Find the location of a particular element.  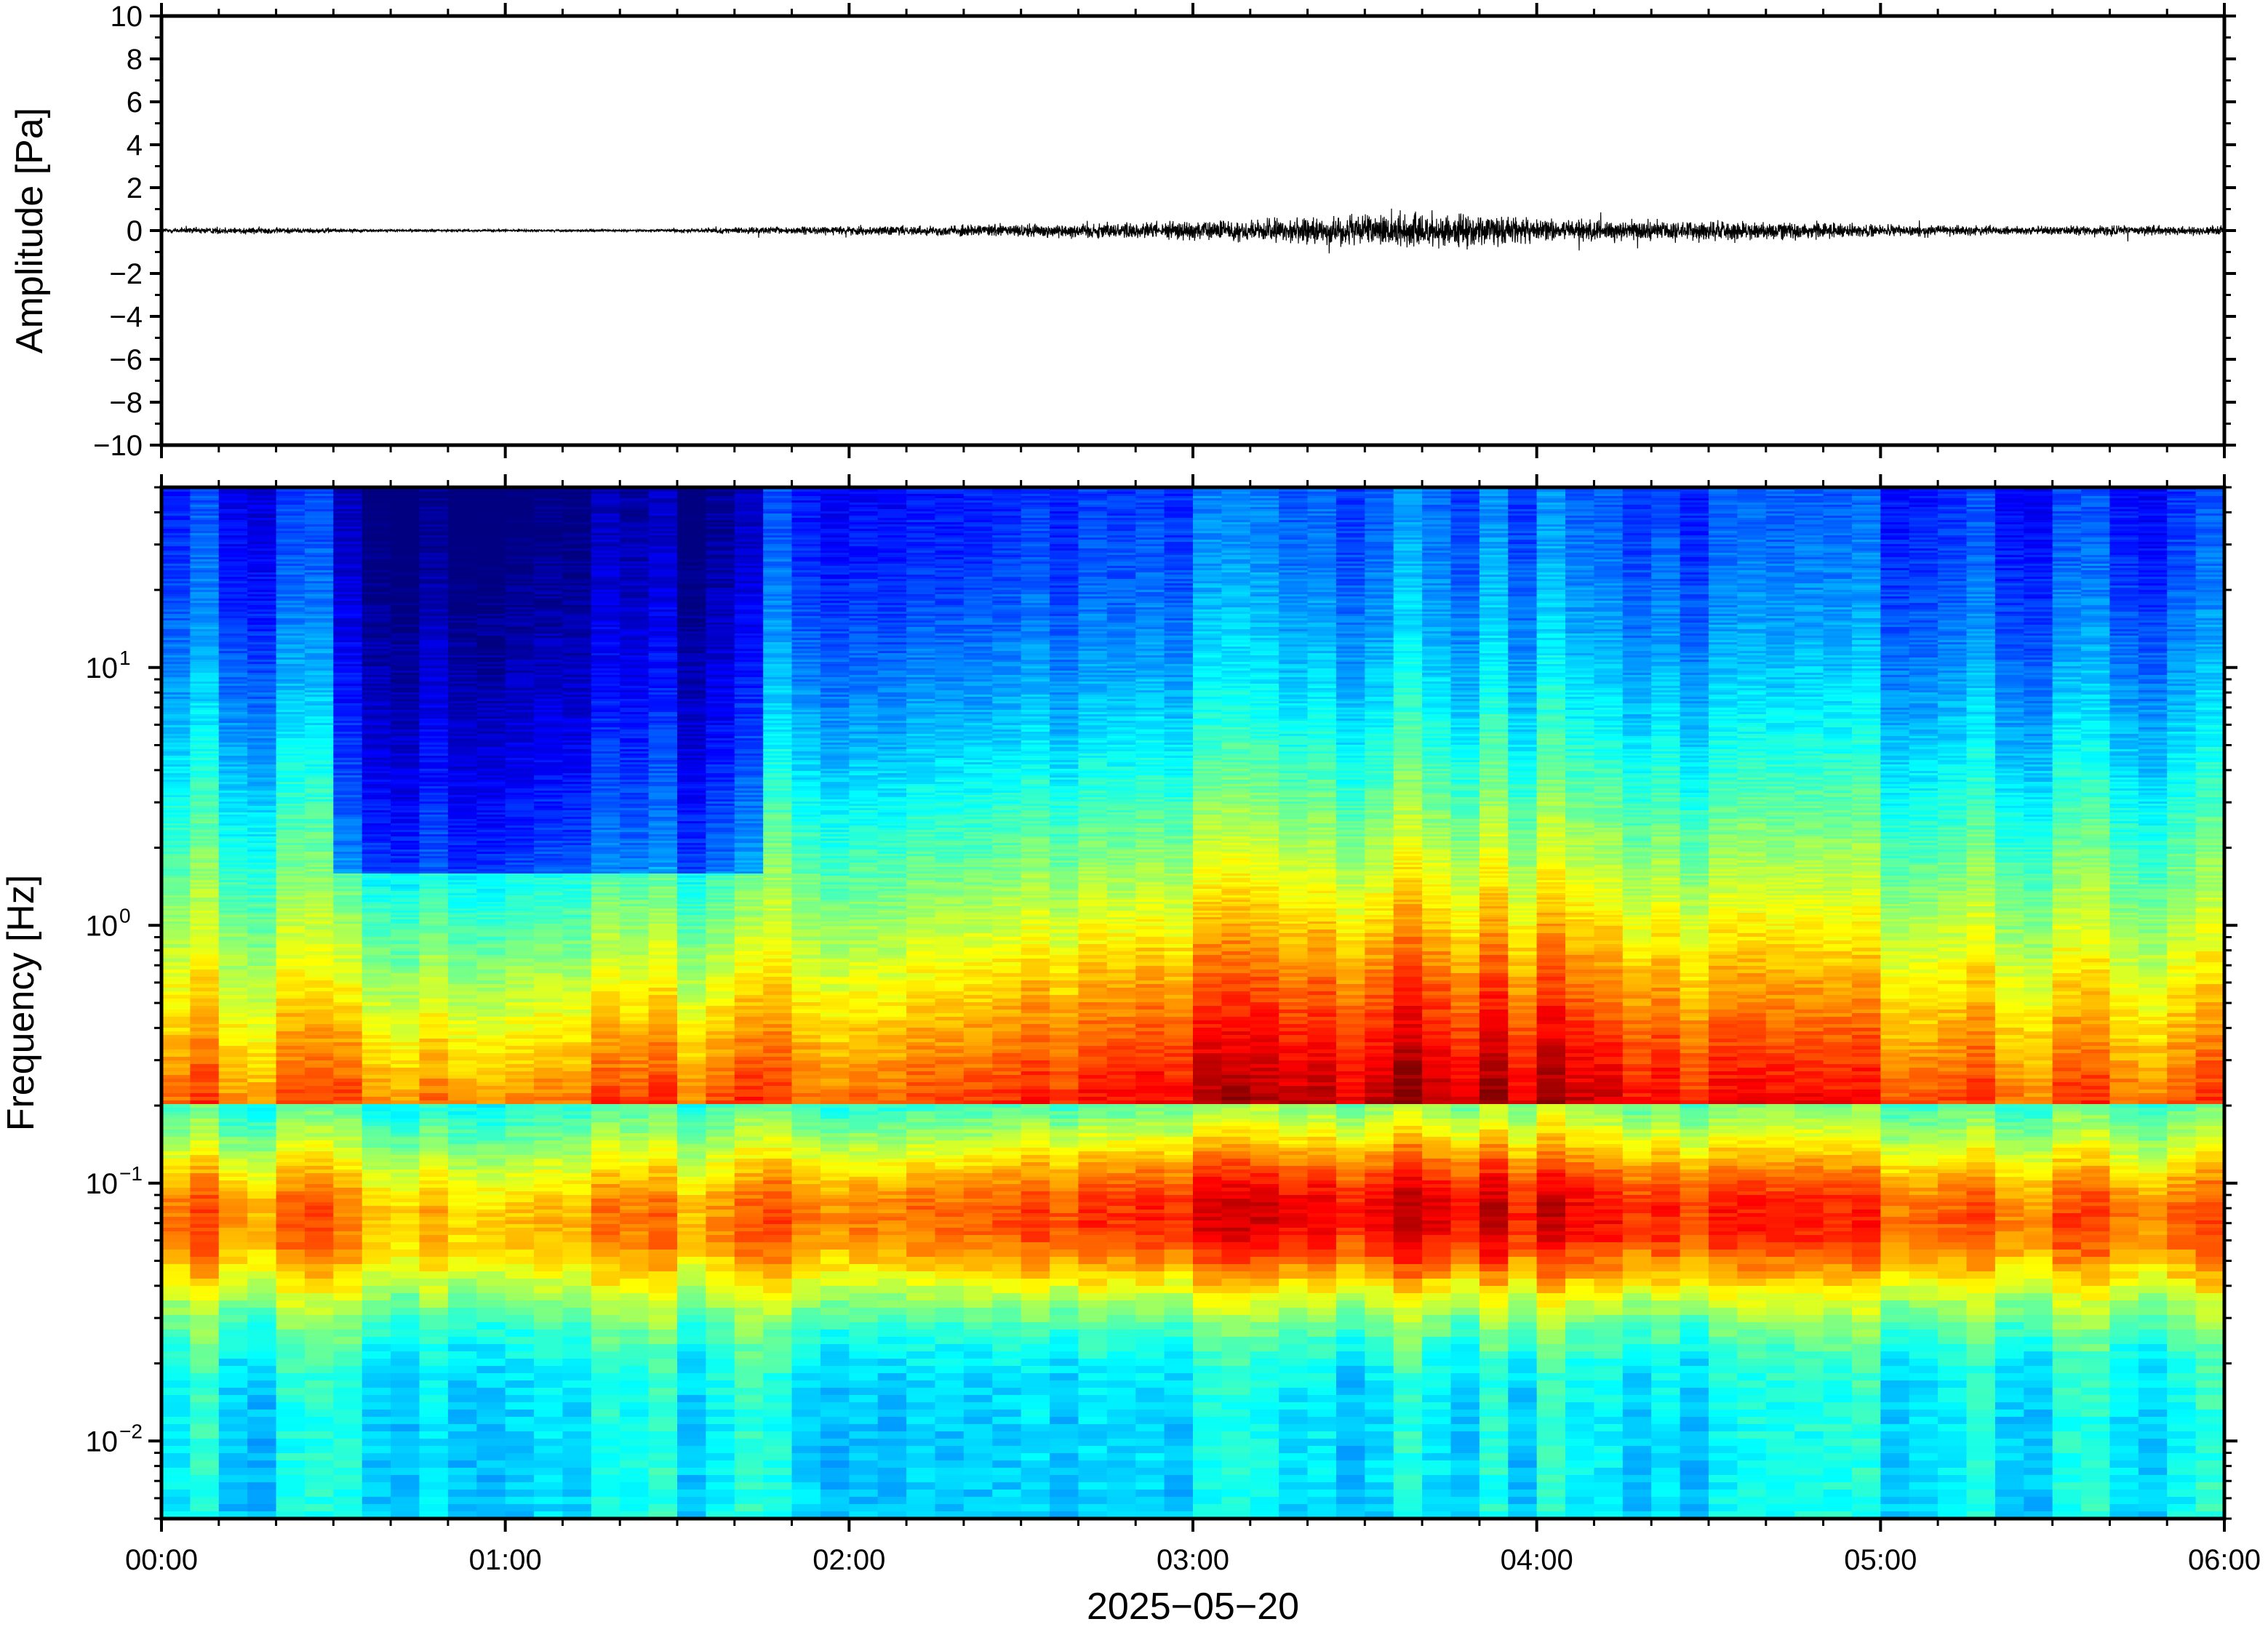

waveform-y-tick-label: 6 is located at coordinates (135, 103).